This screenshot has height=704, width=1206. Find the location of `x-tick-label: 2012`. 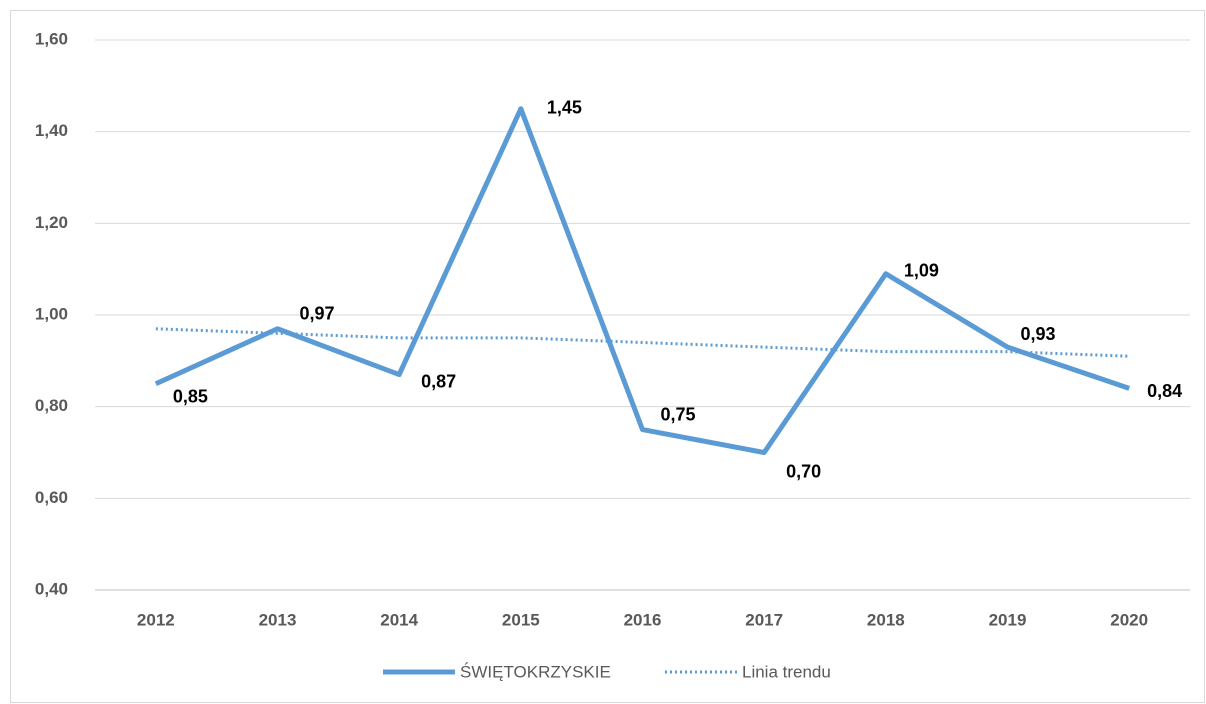

x-tick-label: 2012 is located at coordinates (156, 619).